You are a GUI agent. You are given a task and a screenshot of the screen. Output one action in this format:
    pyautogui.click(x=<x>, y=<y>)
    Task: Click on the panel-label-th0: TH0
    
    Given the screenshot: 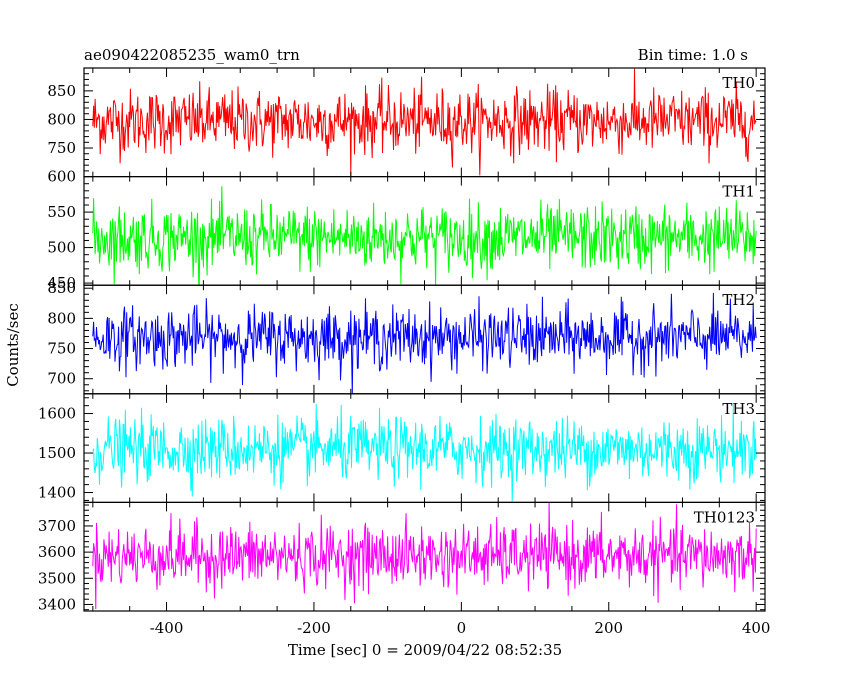 What is the action you would take?
    pyautogui.click(x=738, y=83)
    